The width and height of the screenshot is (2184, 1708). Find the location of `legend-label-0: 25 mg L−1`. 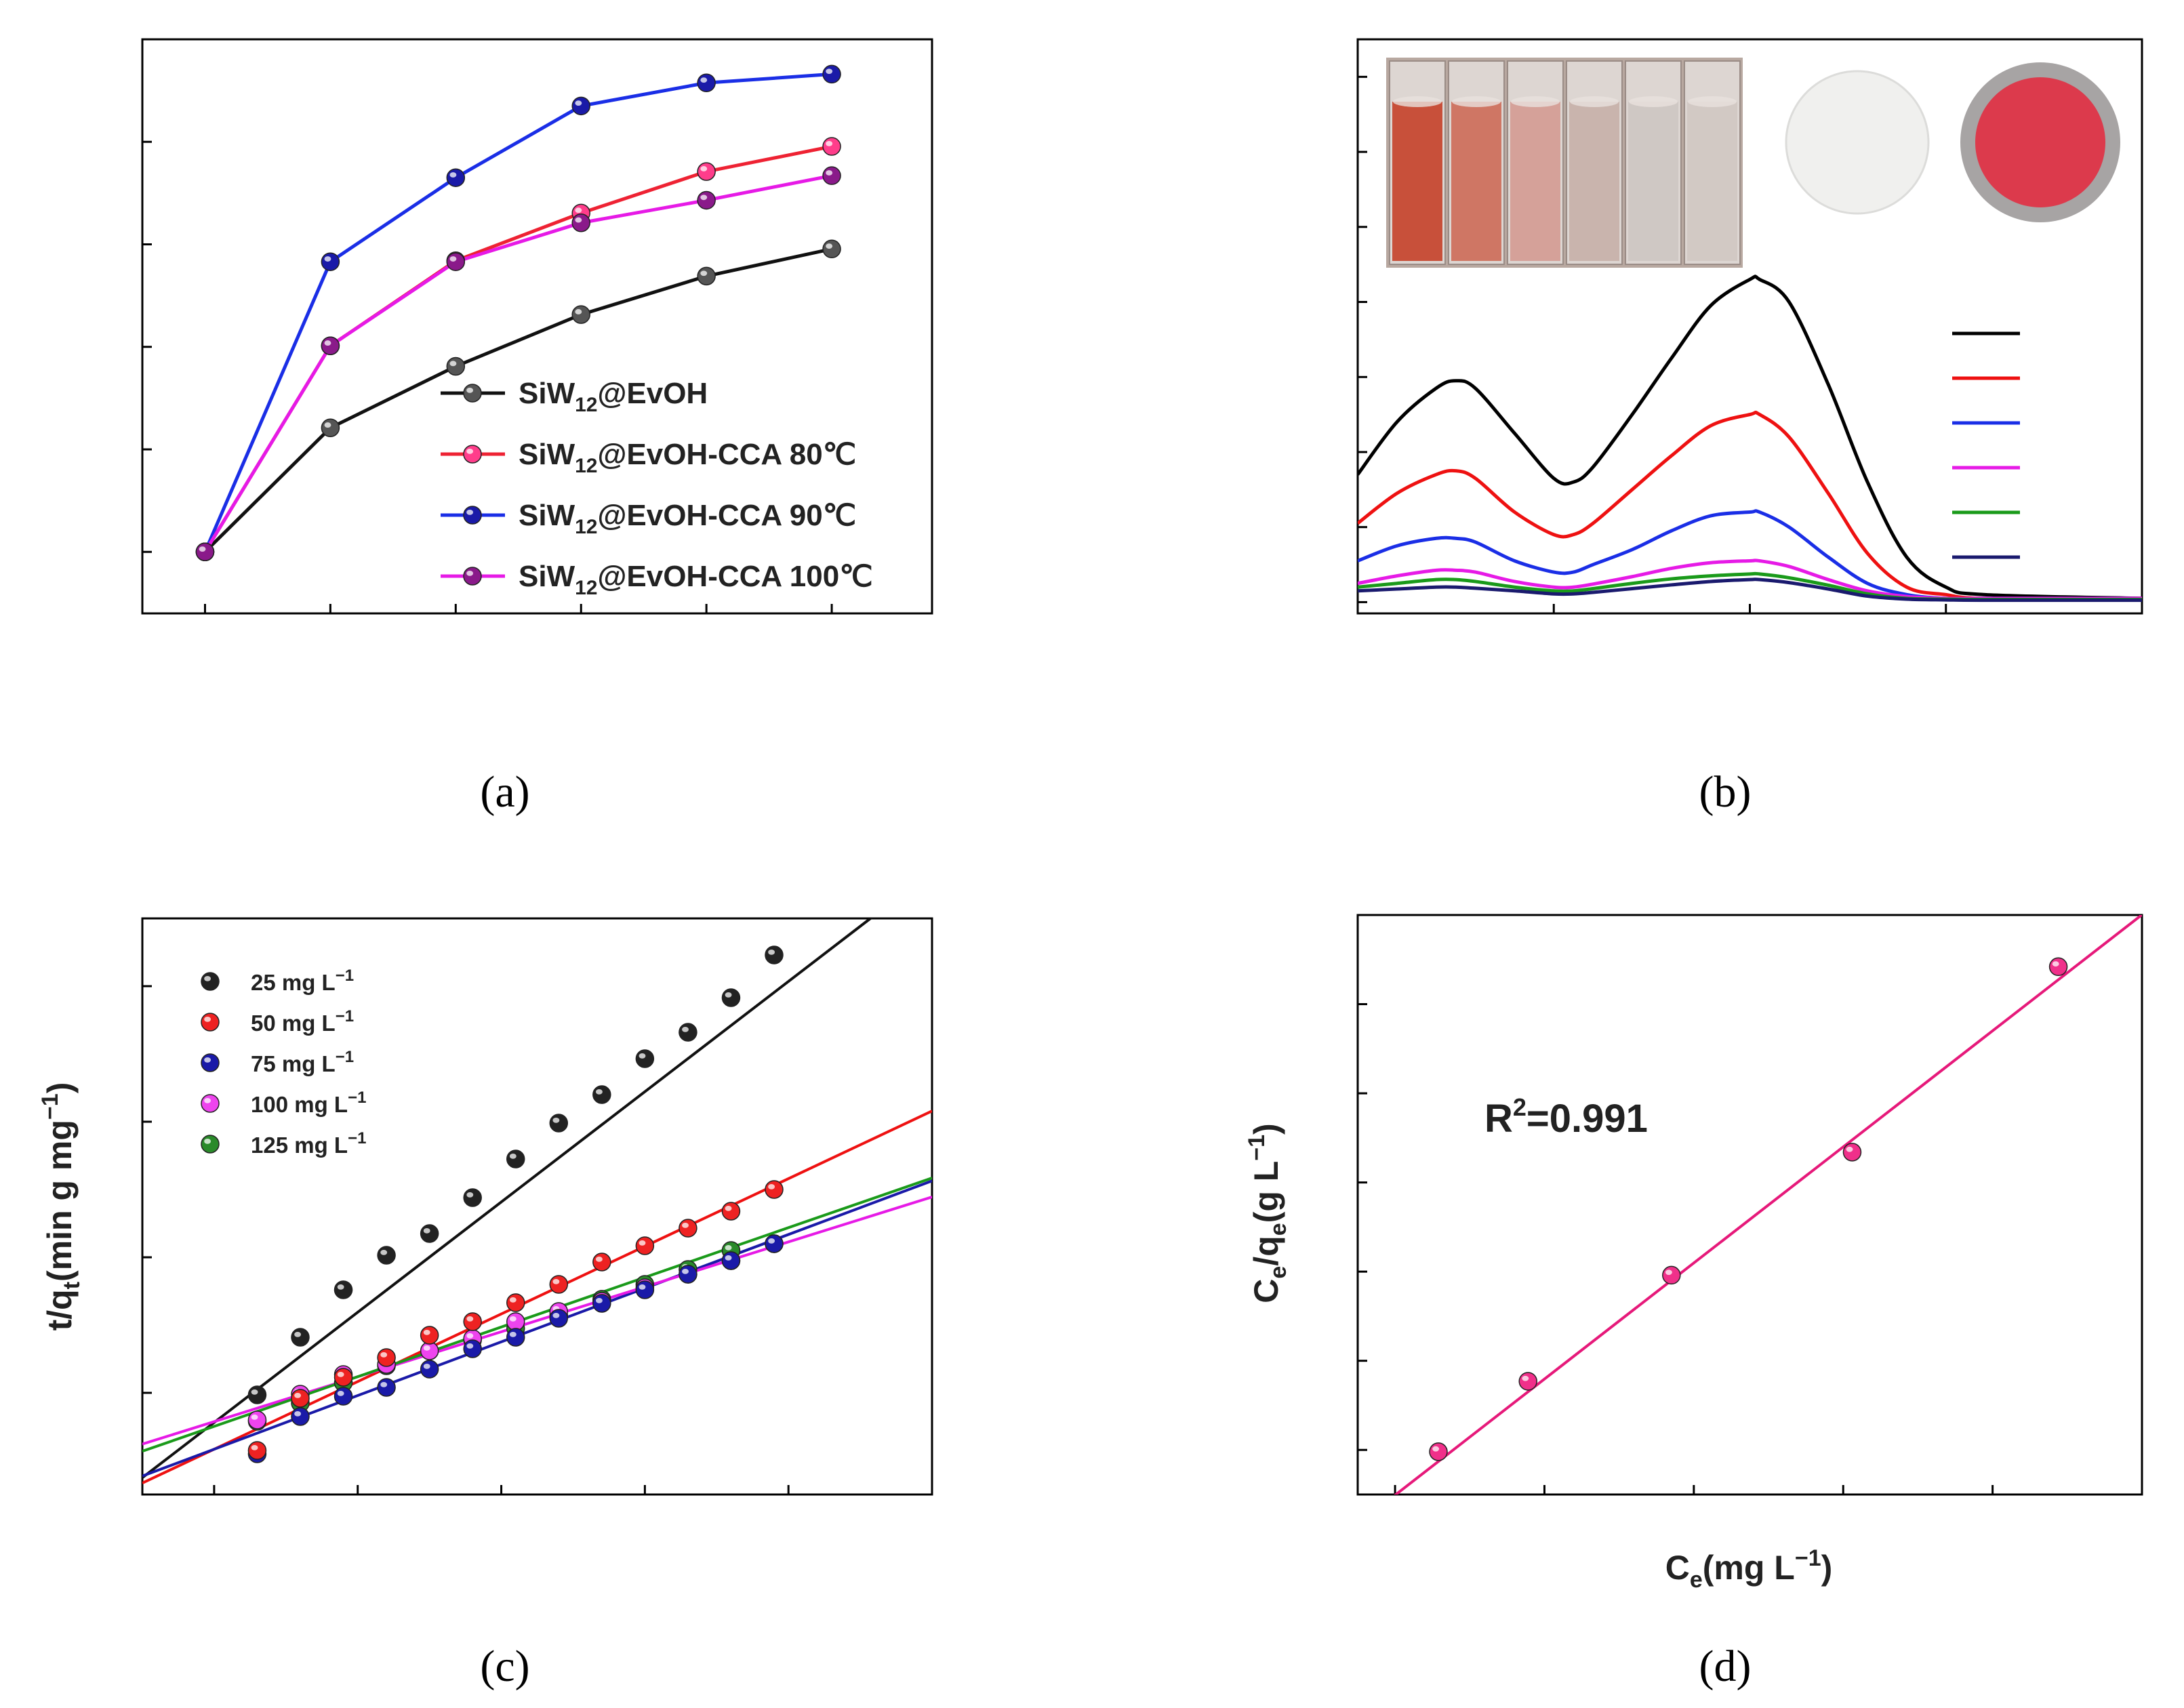

legend-label-0: 25 mg L−1 is located at coordinates (302, 981).